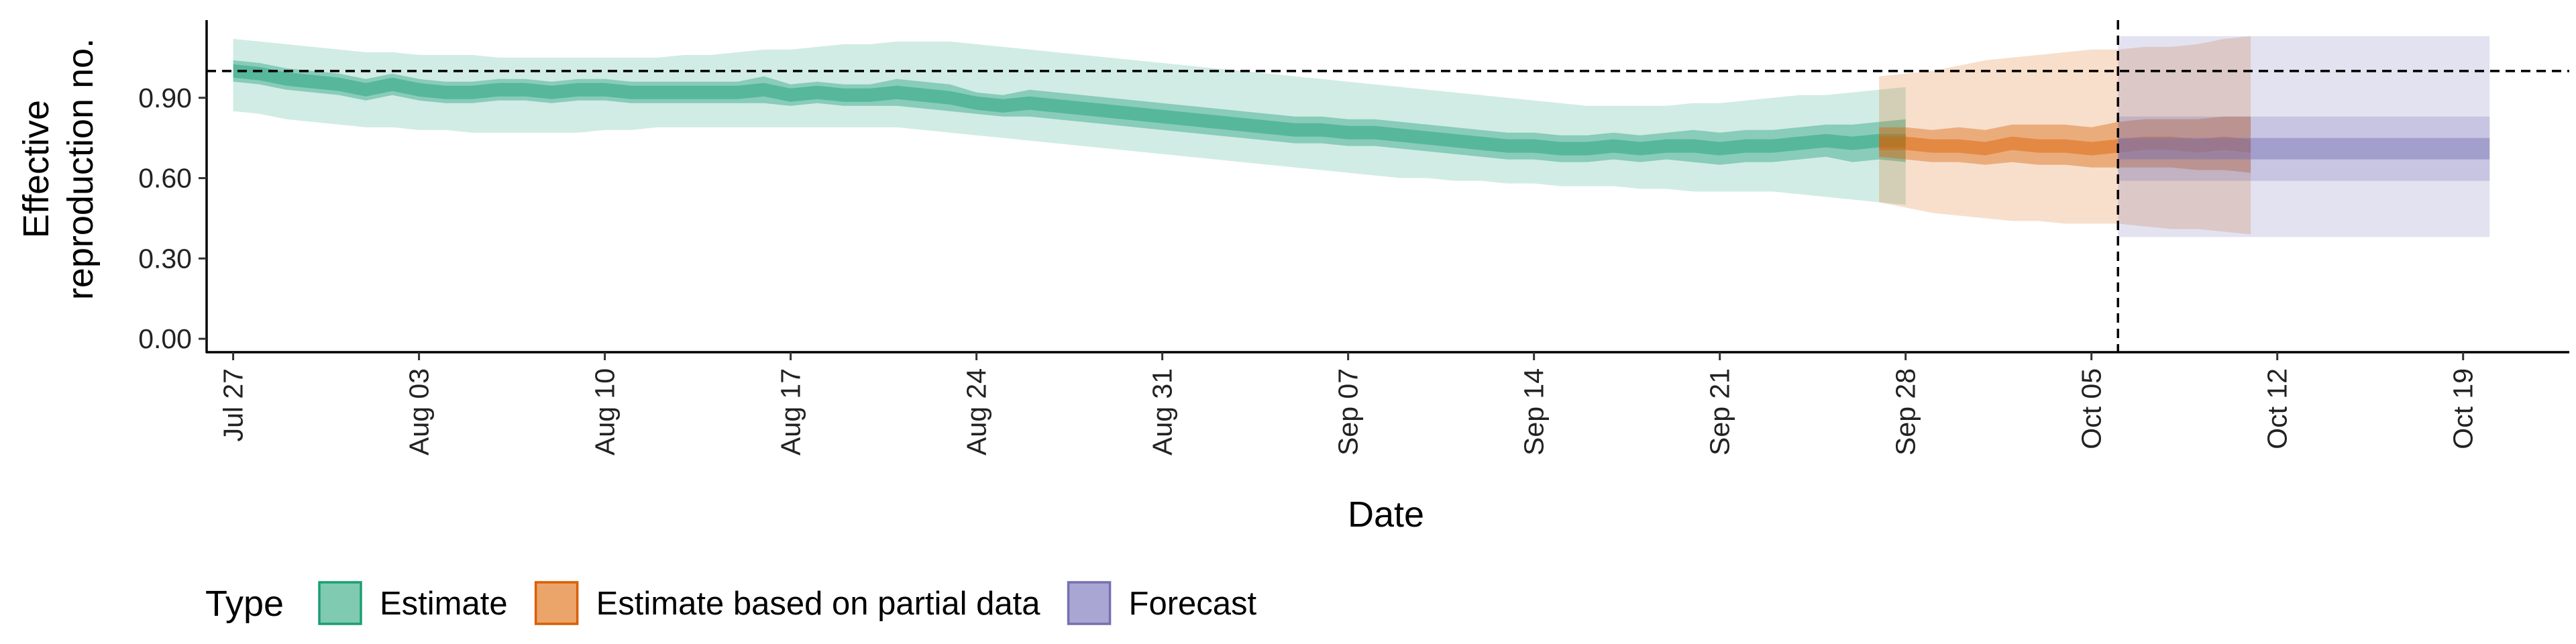 The width and height of the screenshot is (2576, 644). What do you see at coordinates (818, 604) in the screenshot?
I see `legend-label-partial: Estimate based on partial data` at bounding box center [818, 604].